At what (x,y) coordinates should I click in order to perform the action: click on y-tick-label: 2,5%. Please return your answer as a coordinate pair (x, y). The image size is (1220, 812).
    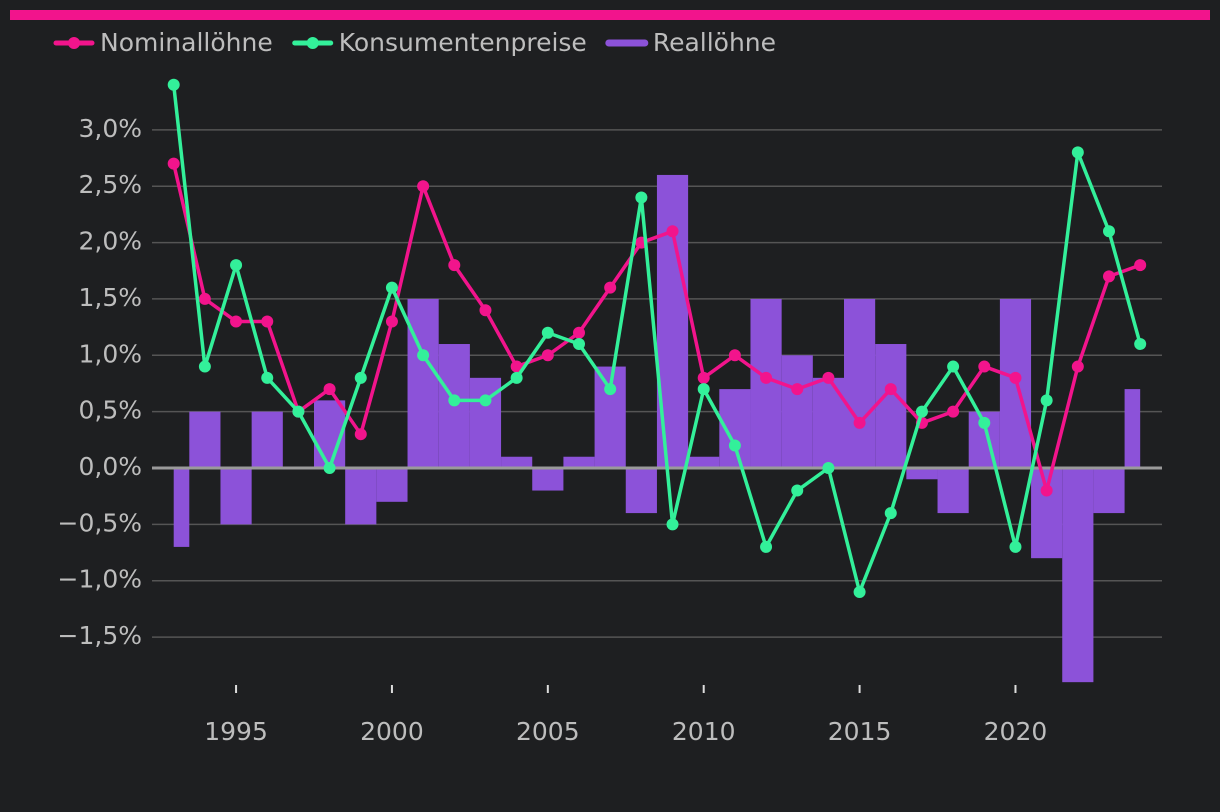
    Looking at the image, I should click on (110, 184).